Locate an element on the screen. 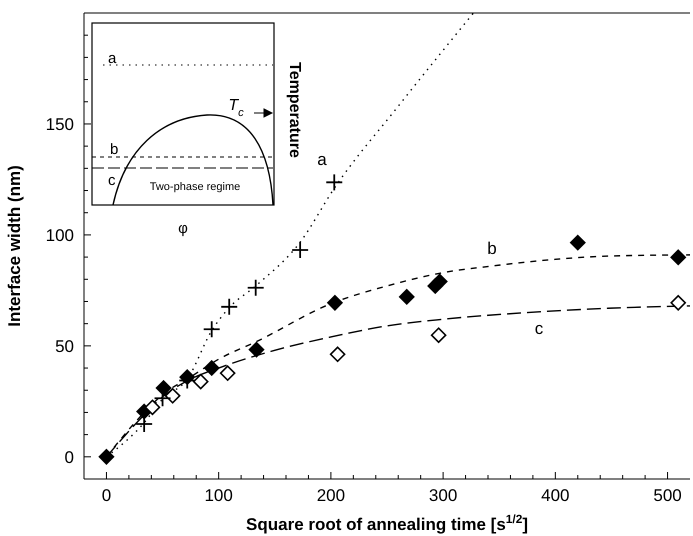 The image size is (693, 536). x-tick-label: 500 is located at coordinates (667, 495).